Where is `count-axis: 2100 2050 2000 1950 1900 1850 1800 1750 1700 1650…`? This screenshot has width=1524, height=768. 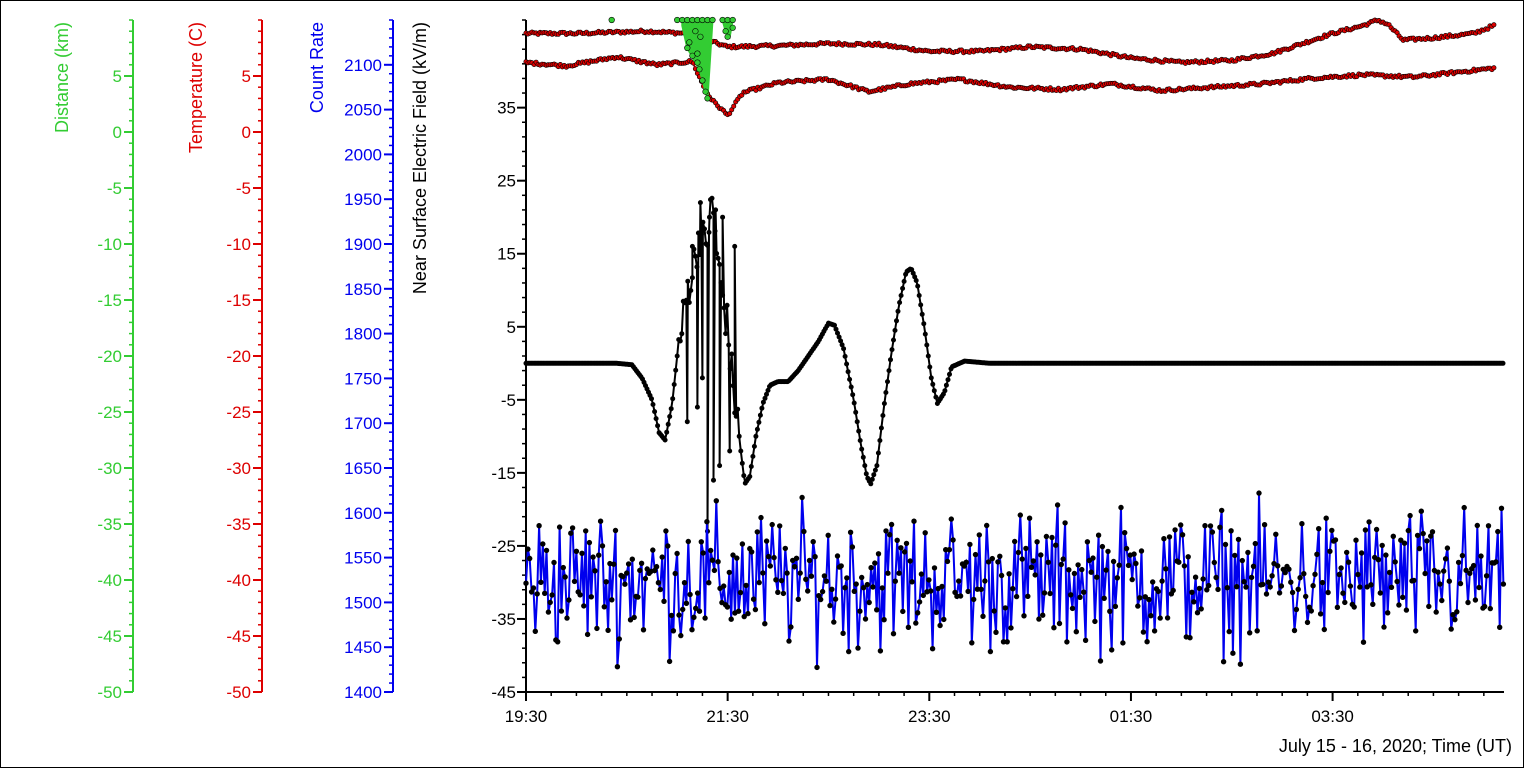 count-axis: 2100 2050 2000 1950 1900 1850 1800 1750 1700 1650… is located at coordinates (350, 360).